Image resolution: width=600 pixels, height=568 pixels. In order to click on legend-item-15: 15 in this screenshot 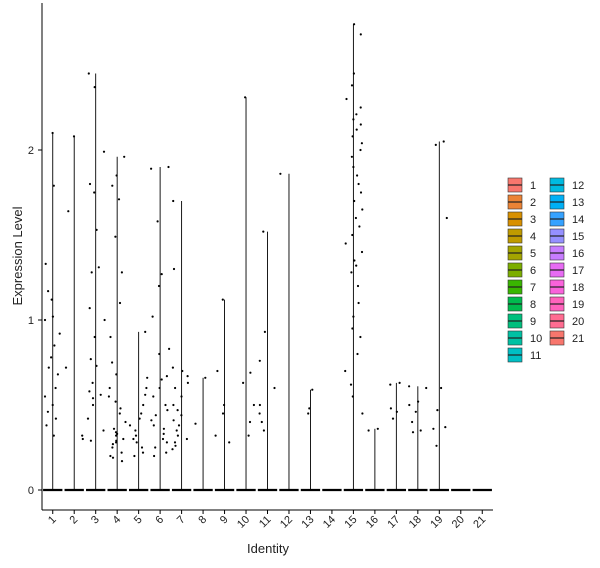, I will do `click(566, 236)`.